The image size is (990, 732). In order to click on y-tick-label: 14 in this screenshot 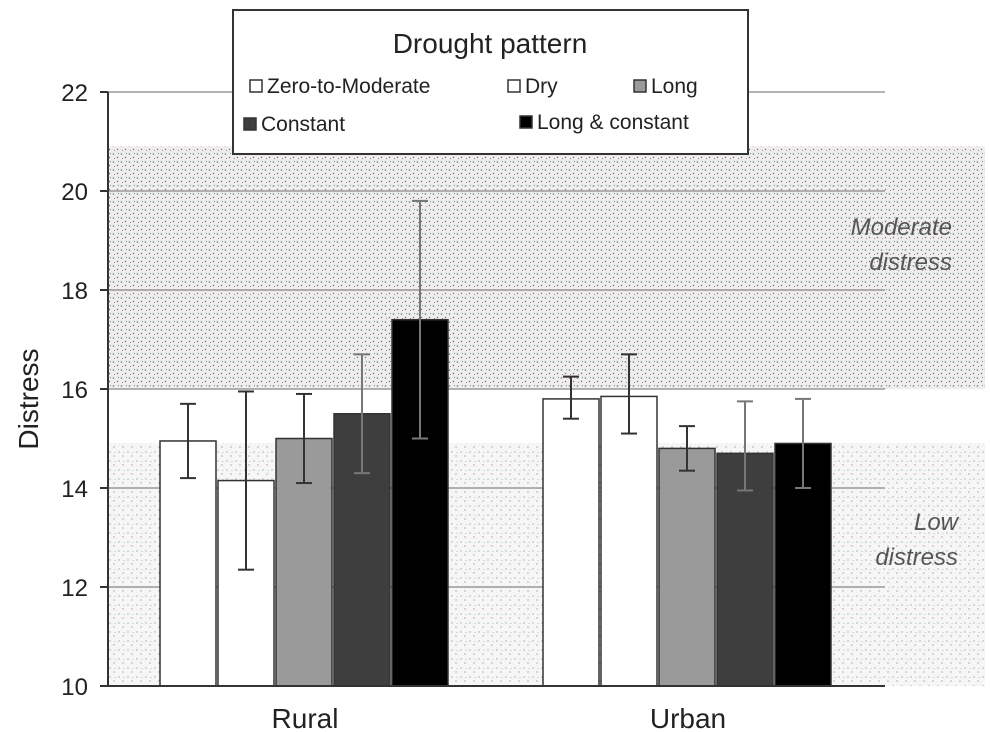, I will do `click(74, 489)`.